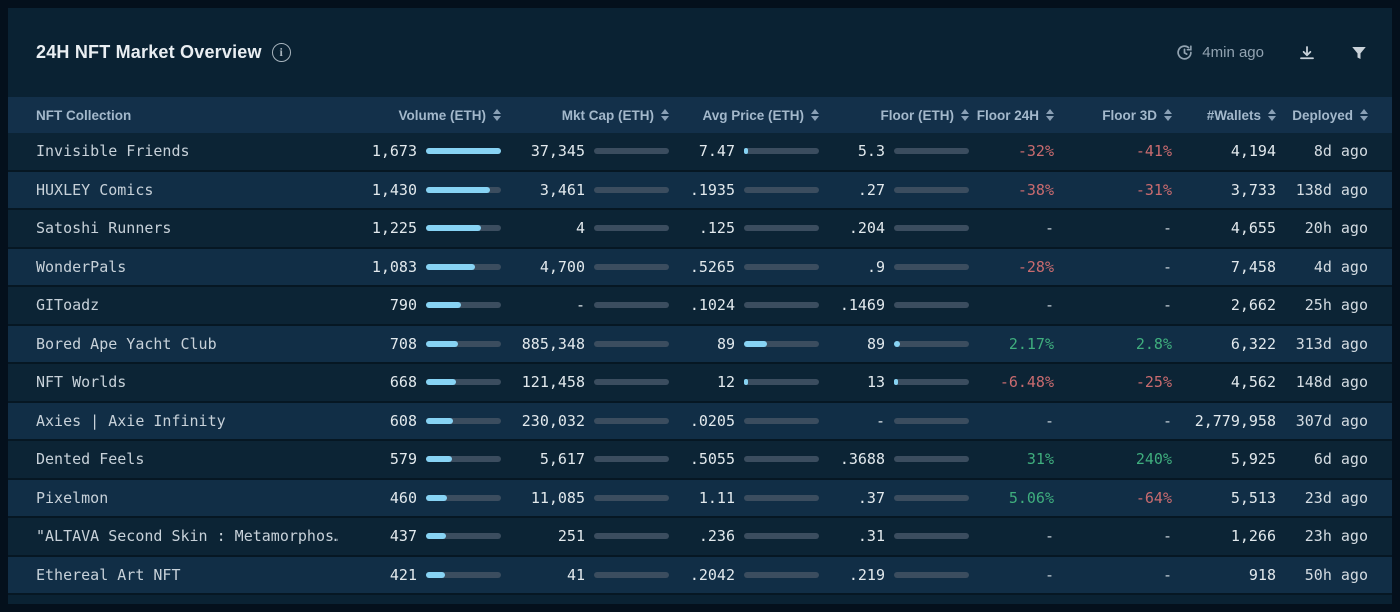 The width and height of the screenshot is (1400, 612). Describe the element at coordinates (1113, 115) in the screenshot. I see `column-header-floor3d: Floor 3D` at that location.